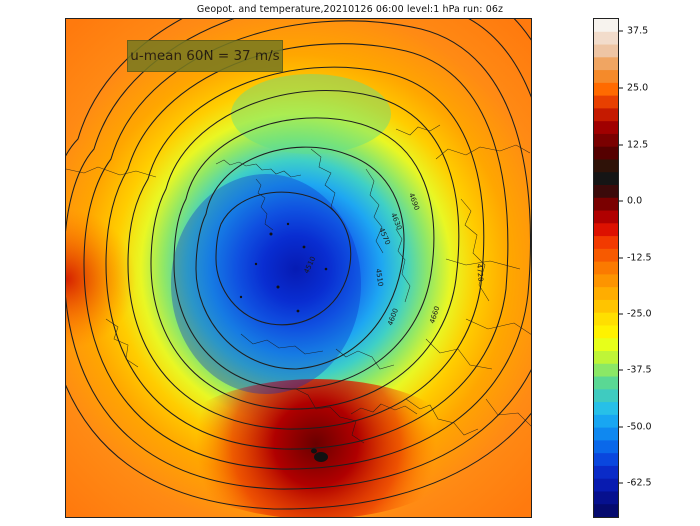 The height and width of the screenshot is (526, 700). What do you see at coordinates (630, 201) in the screenshot?
I see `colorbar-tick: 0.0` at bounding box center [630, 201].